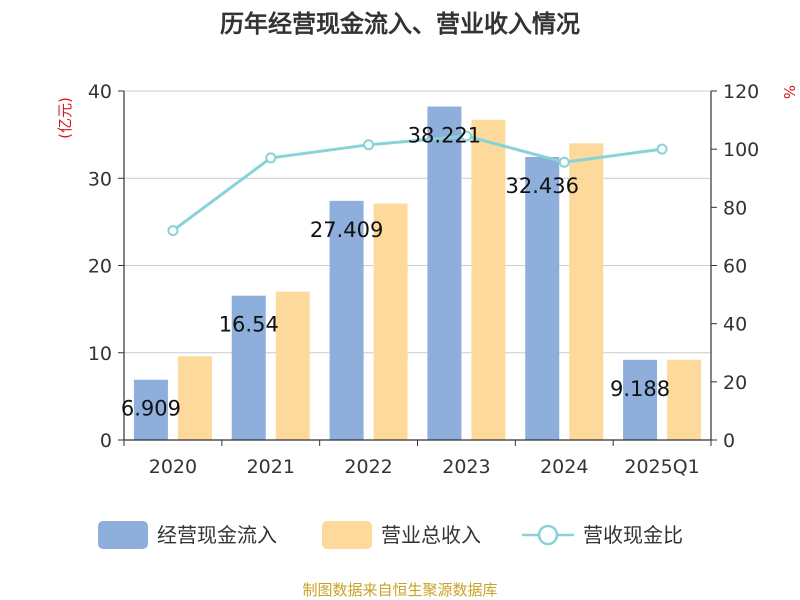  What do you see at coordinates (735, 208) in the screenshot?
I see `right-tick-label: 80` at bounding box center [735, 208].